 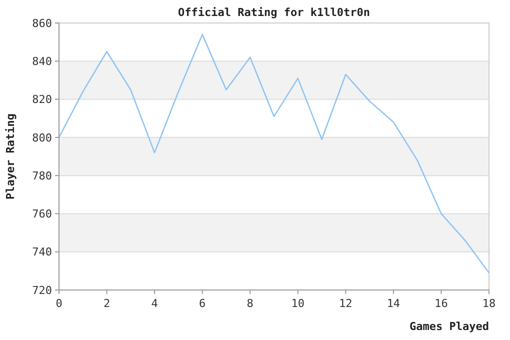 What do you see at coordinates (59, 303) in the screenshot?
I see `x-tick-label: 0` at bounding box center [59, 303].